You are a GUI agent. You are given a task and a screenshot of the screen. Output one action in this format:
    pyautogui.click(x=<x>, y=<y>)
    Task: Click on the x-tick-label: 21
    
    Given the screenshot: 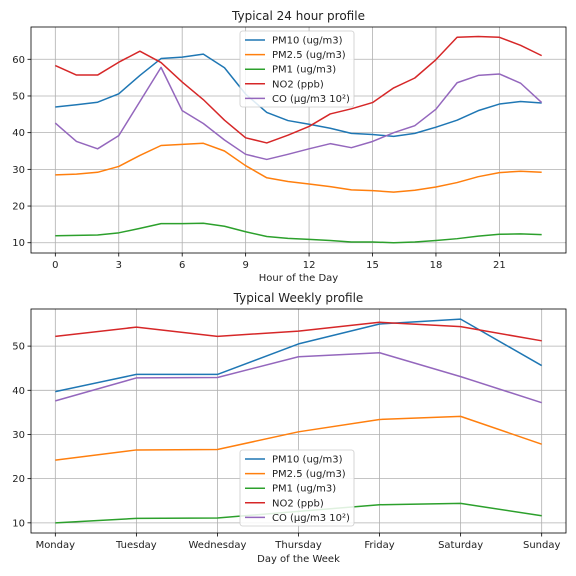 What is the action you would take?
    pyautogui.click(x=499, y=265)
    